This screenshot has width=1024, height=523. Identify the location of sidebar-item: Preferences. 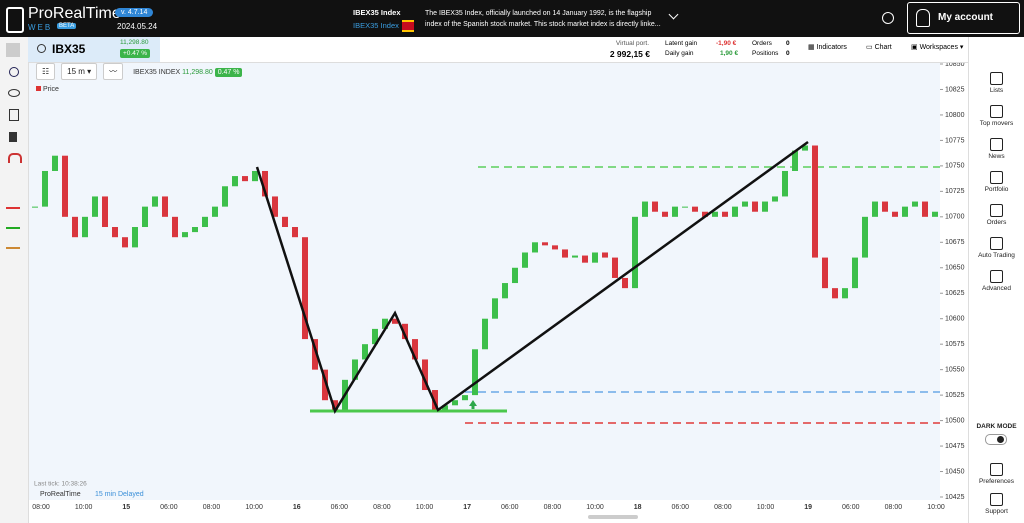
(996, 474).